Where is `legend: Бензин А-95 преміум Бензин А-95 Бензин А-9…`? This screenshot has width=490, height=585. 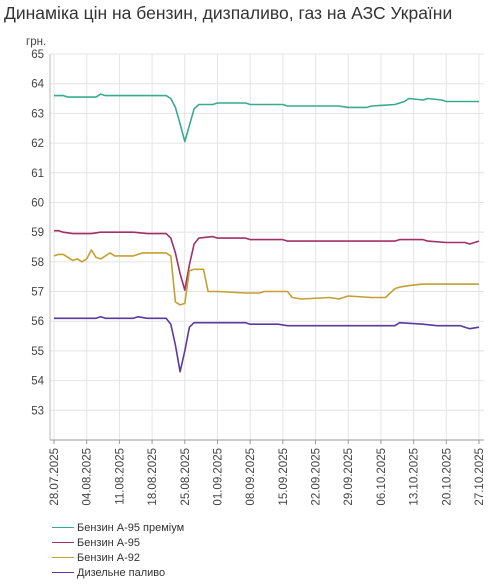 legend: Бензин А-95 преміум Бензин А-95 Бензин А-9… is located at coordinates (118, 550).